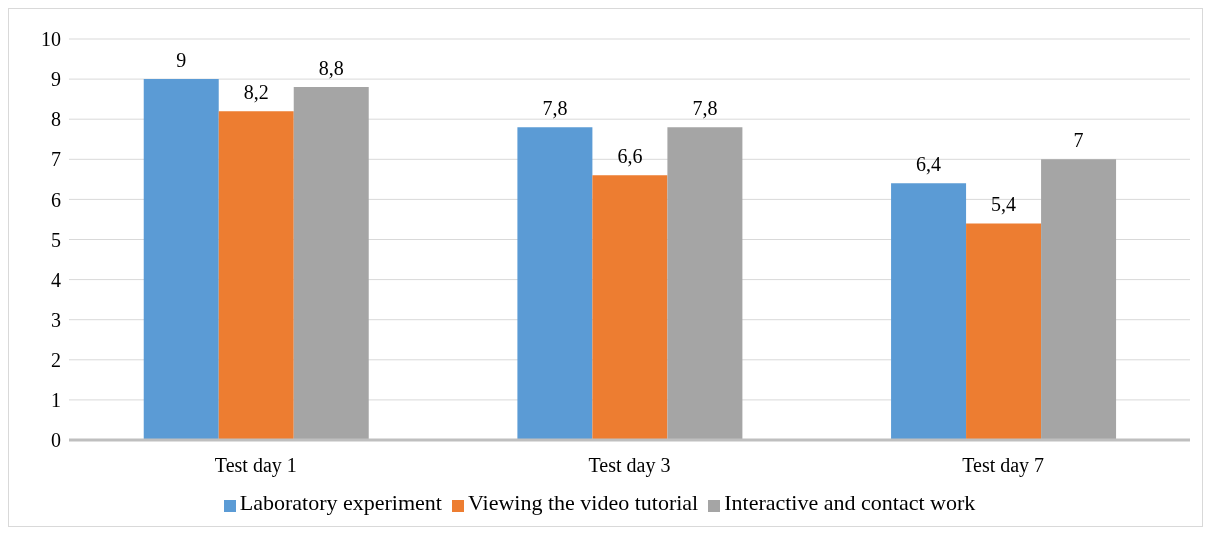 The image size is (1211, 535). What do you see at coordinates (1003, 466) in the screenshot?
I see `x-tick-label: Test day 7` at bounding box center [1003, 466].